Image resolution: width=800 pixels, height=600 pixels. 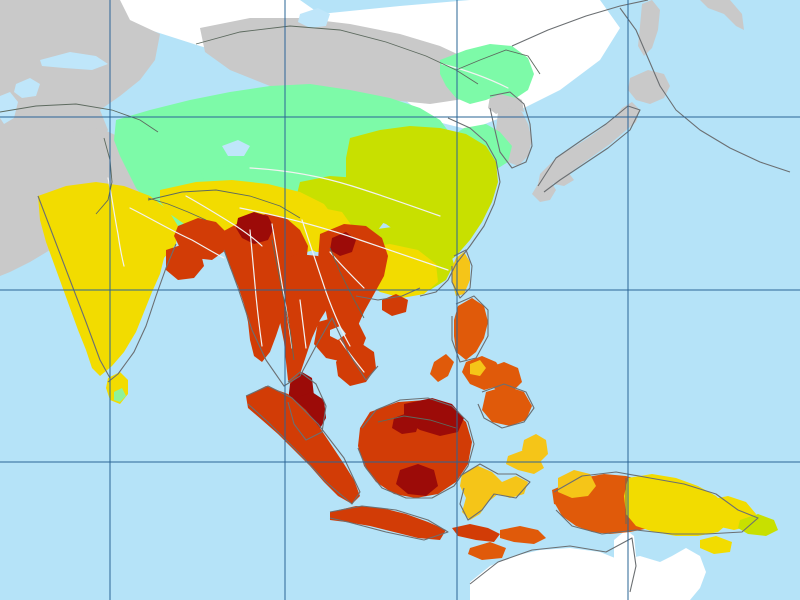 What do you see at coordinates (716, 545) in the screenshot?
I see `region-png-islands-yellow` at bounding box center [716, 545].